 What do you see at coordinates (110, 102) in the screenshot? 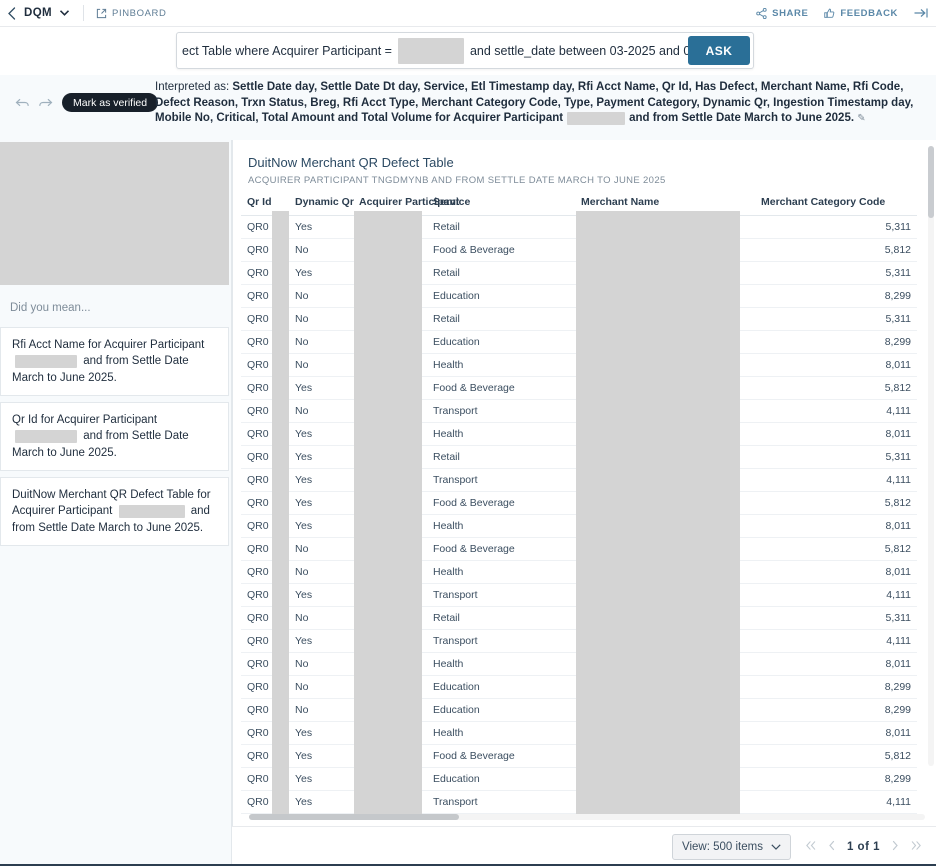
I see `mark-as-verified-badge: Mark as verified` at bounding box center [110, 102].